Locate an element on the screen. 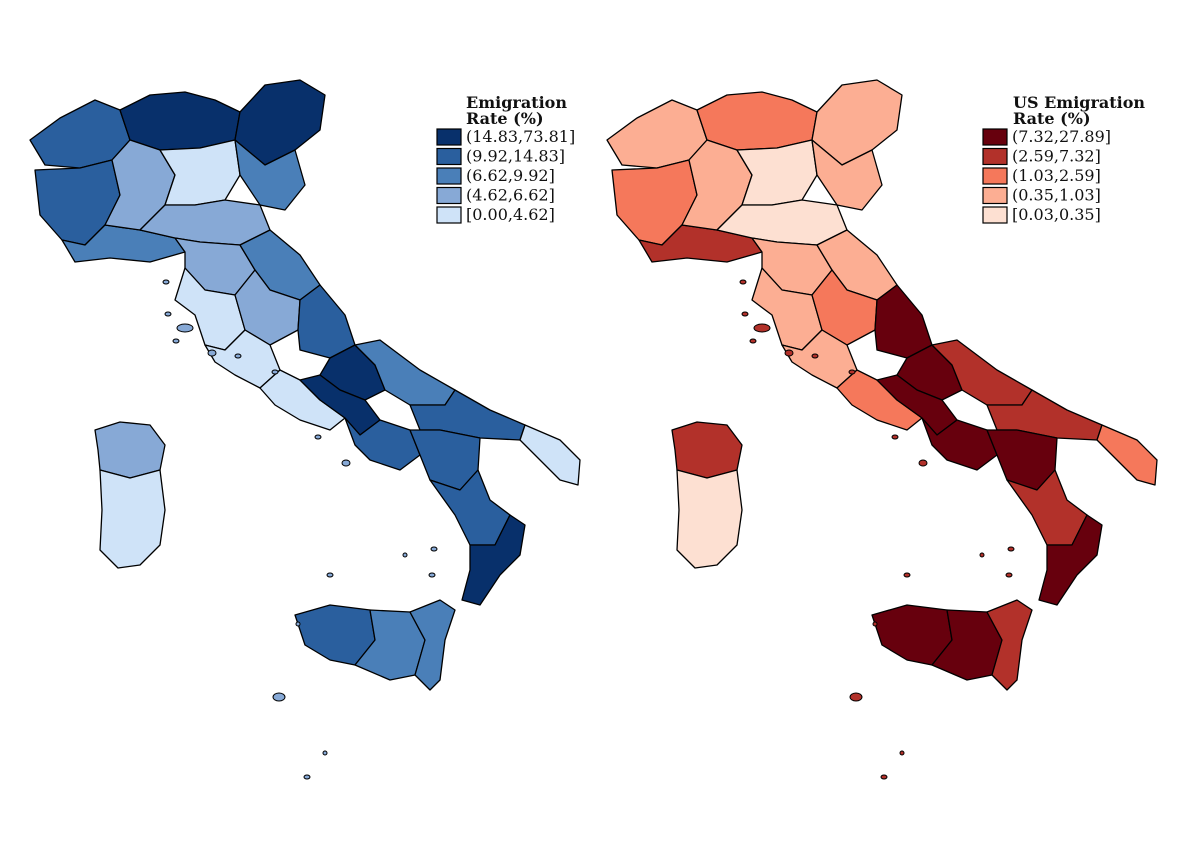 The height and width of the screenshot is (859, 1182). legend-label: [0.03,0.35] is located at coordinates (1056, 214).